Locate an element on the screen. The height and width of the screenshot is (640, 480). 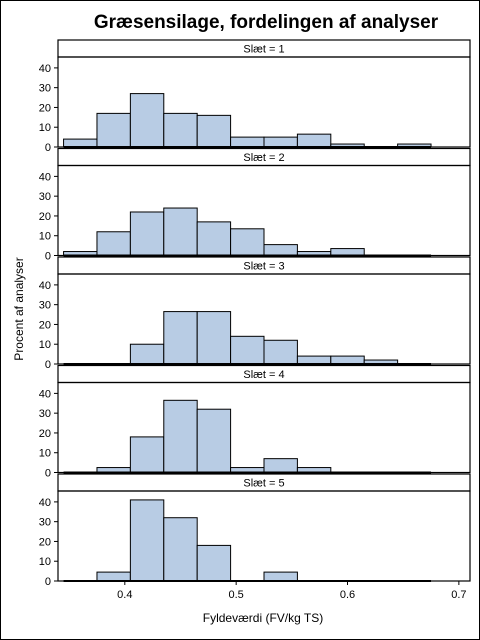
x-tick-label: 0.5 is located at coordinates (236, 595).